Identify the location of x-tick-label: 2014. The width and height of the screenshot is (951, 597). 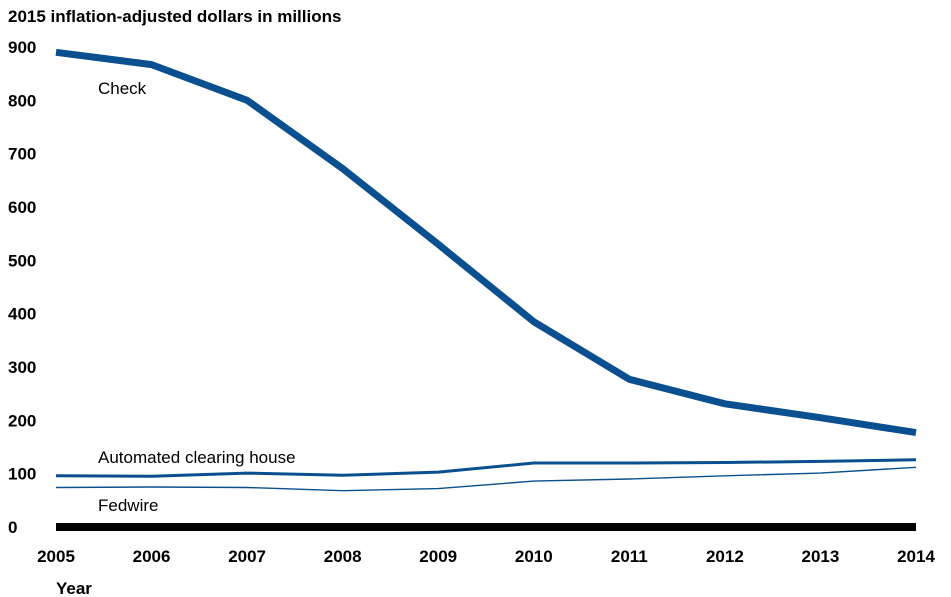
(916, 556).